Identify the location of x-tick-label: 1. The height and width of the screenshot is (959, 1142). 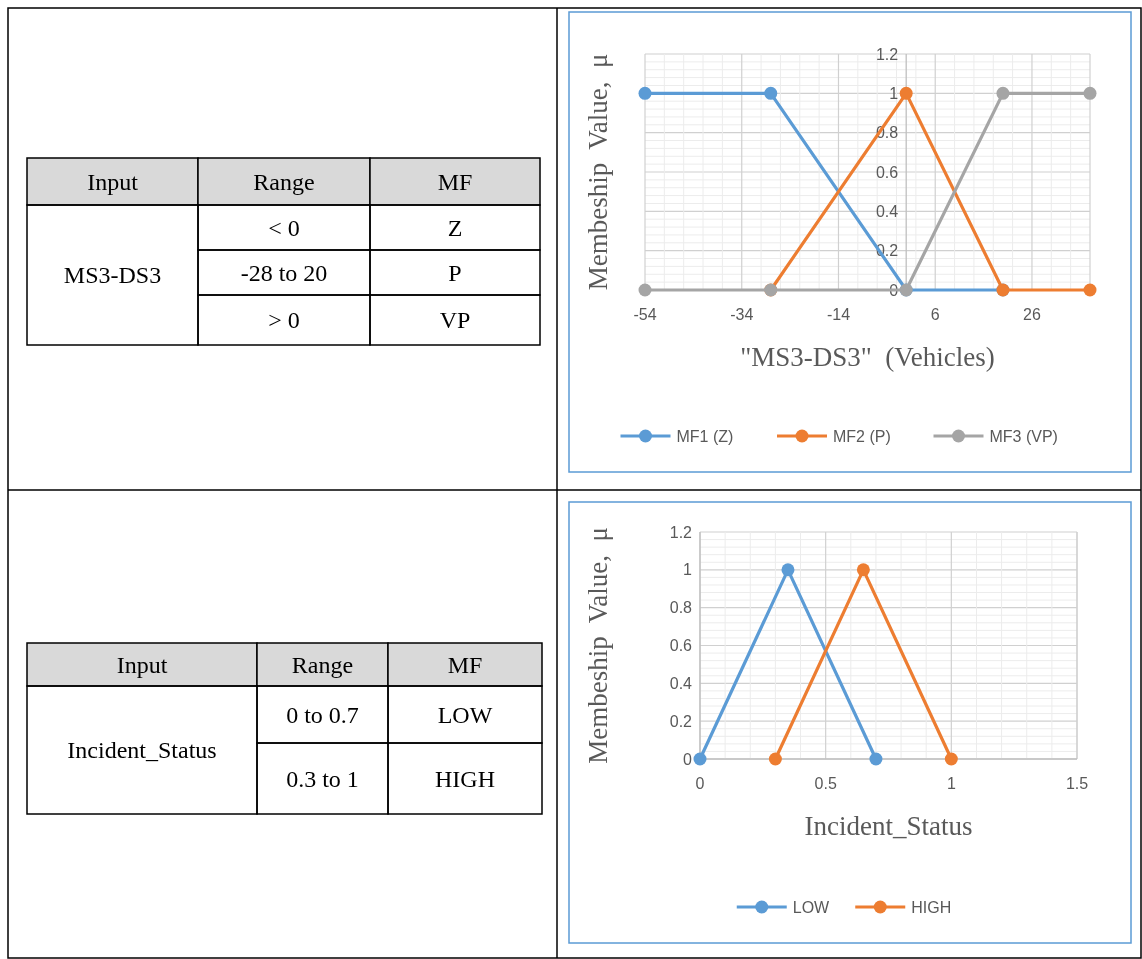
(951, 783).